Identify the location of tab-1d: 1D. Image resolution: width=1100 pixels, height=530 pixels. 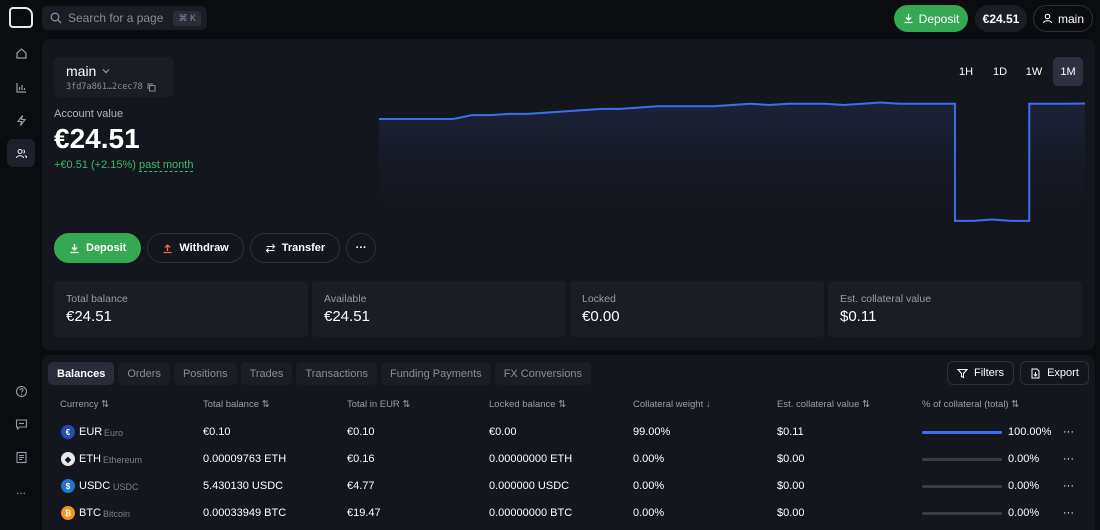
(1000, 71).